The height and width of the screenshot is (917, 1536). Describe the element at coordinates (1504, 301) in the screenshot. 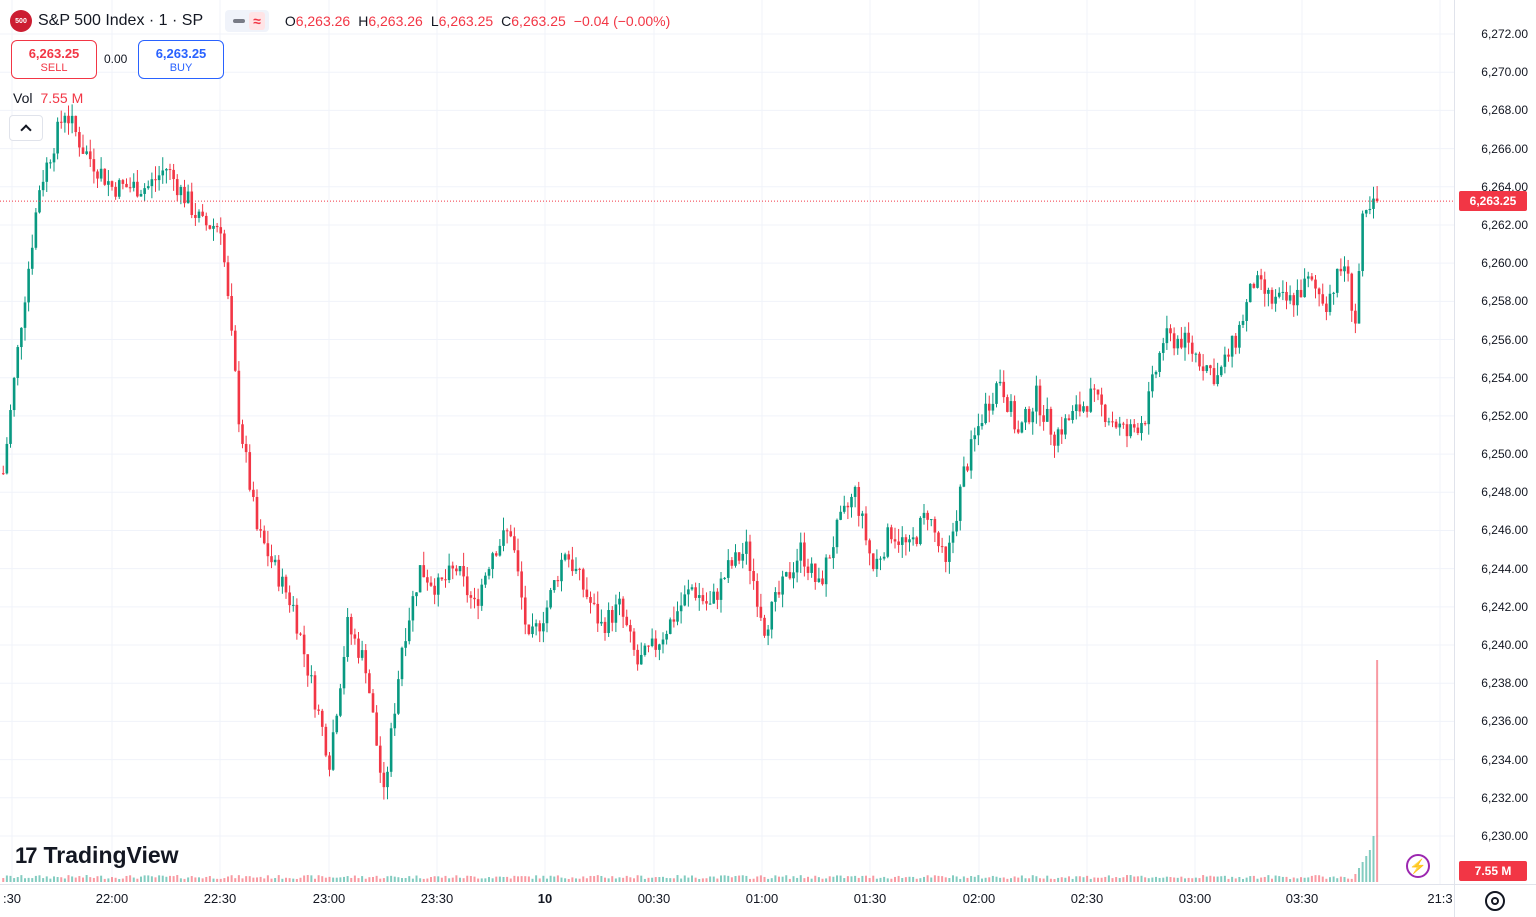

I see `price-tick-label: 6,258.00` at that location.